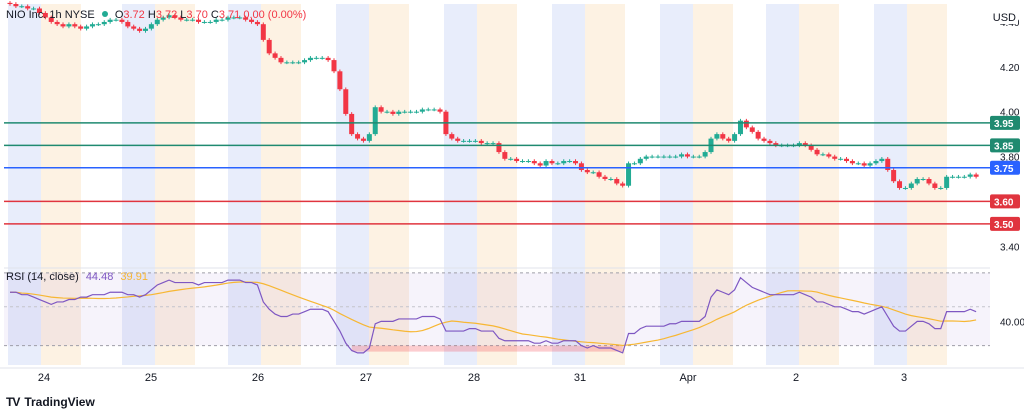 The width and height of the screenshot is (1024, 418). I want to click on tradingview-logo: TV TradingView, so click(50, 402).